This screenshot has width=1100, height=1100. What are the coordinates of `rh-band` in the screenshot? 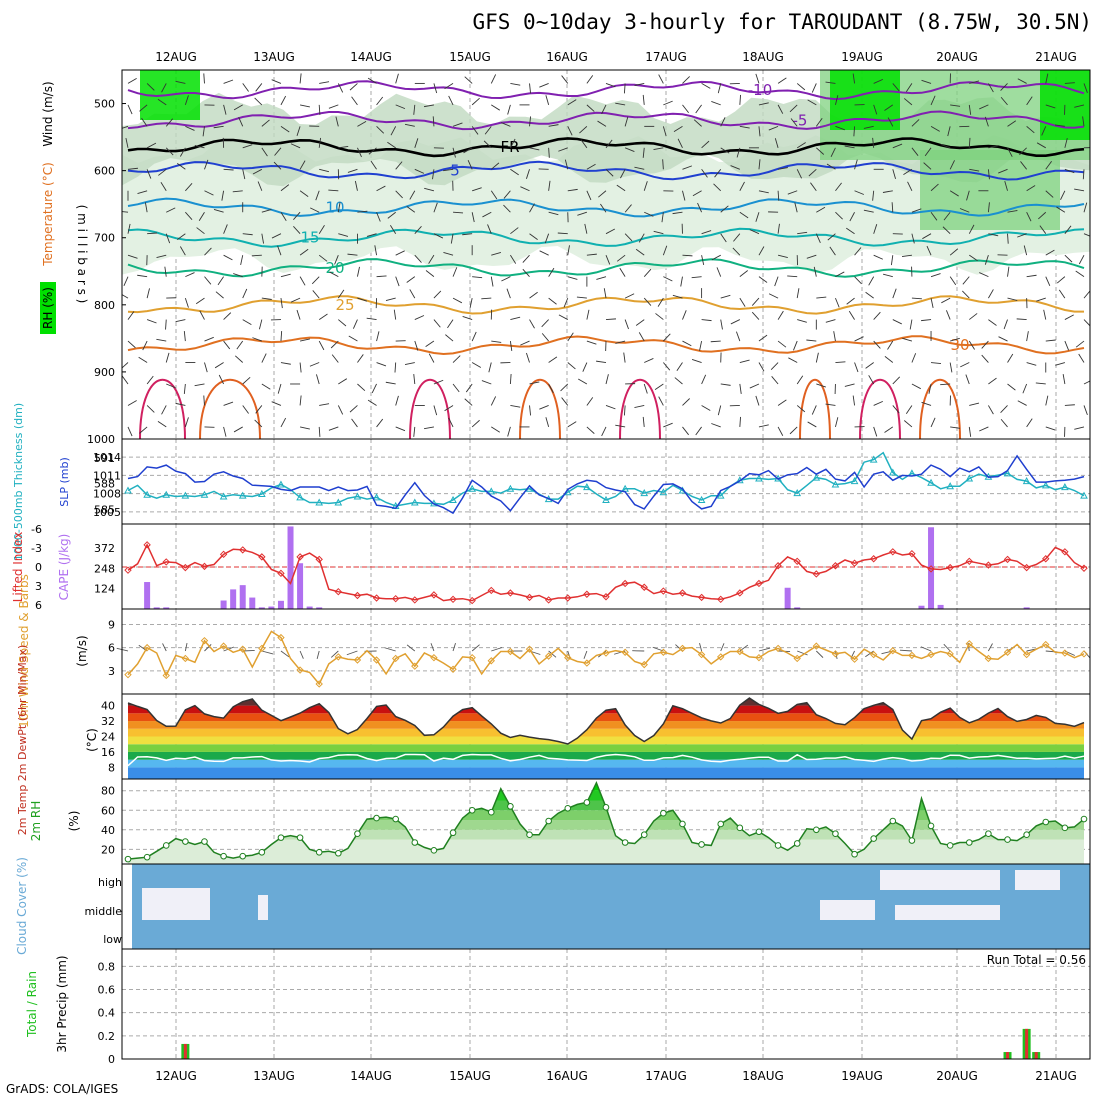 It's located at (606, 825).